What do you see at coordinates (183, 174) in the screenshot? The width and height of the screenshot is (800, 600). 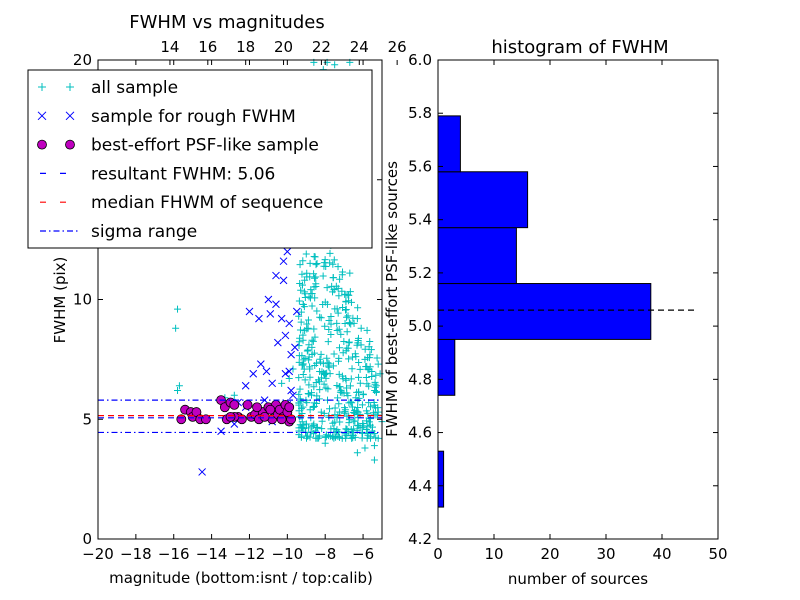 I see `legend-label: resultant FWHM: 5.06` at bounding box center [183, 174].